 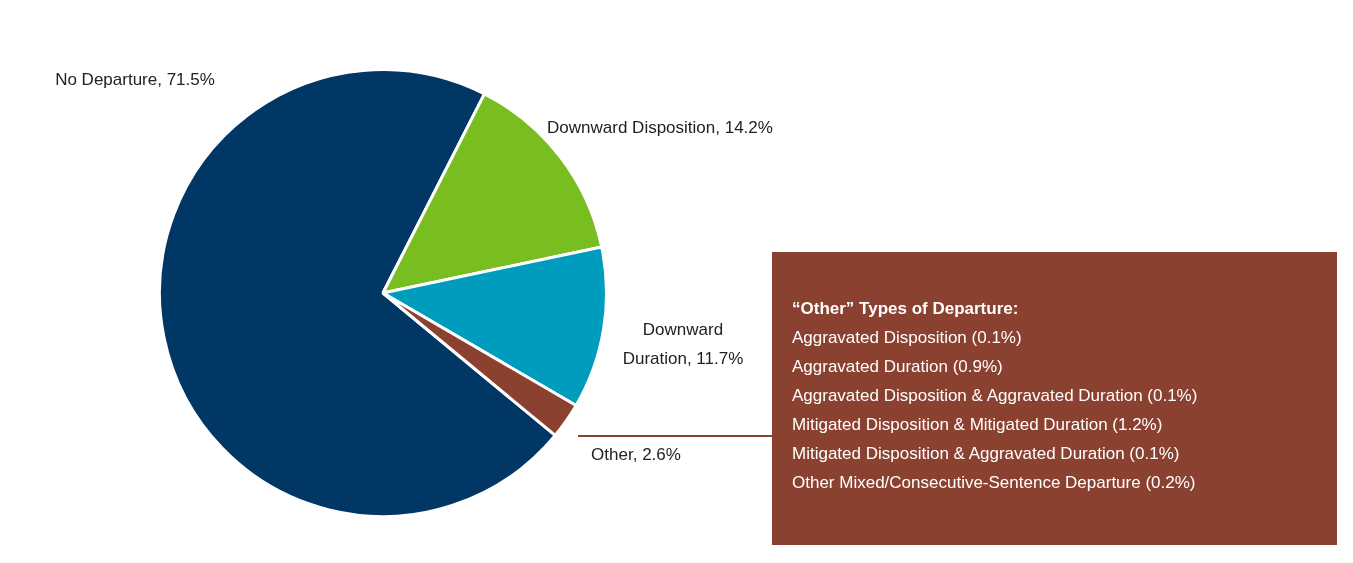 I want to click on text: Aggravated Disposition & Aggravated Duration (0.1%), so click(x=995, y=396).